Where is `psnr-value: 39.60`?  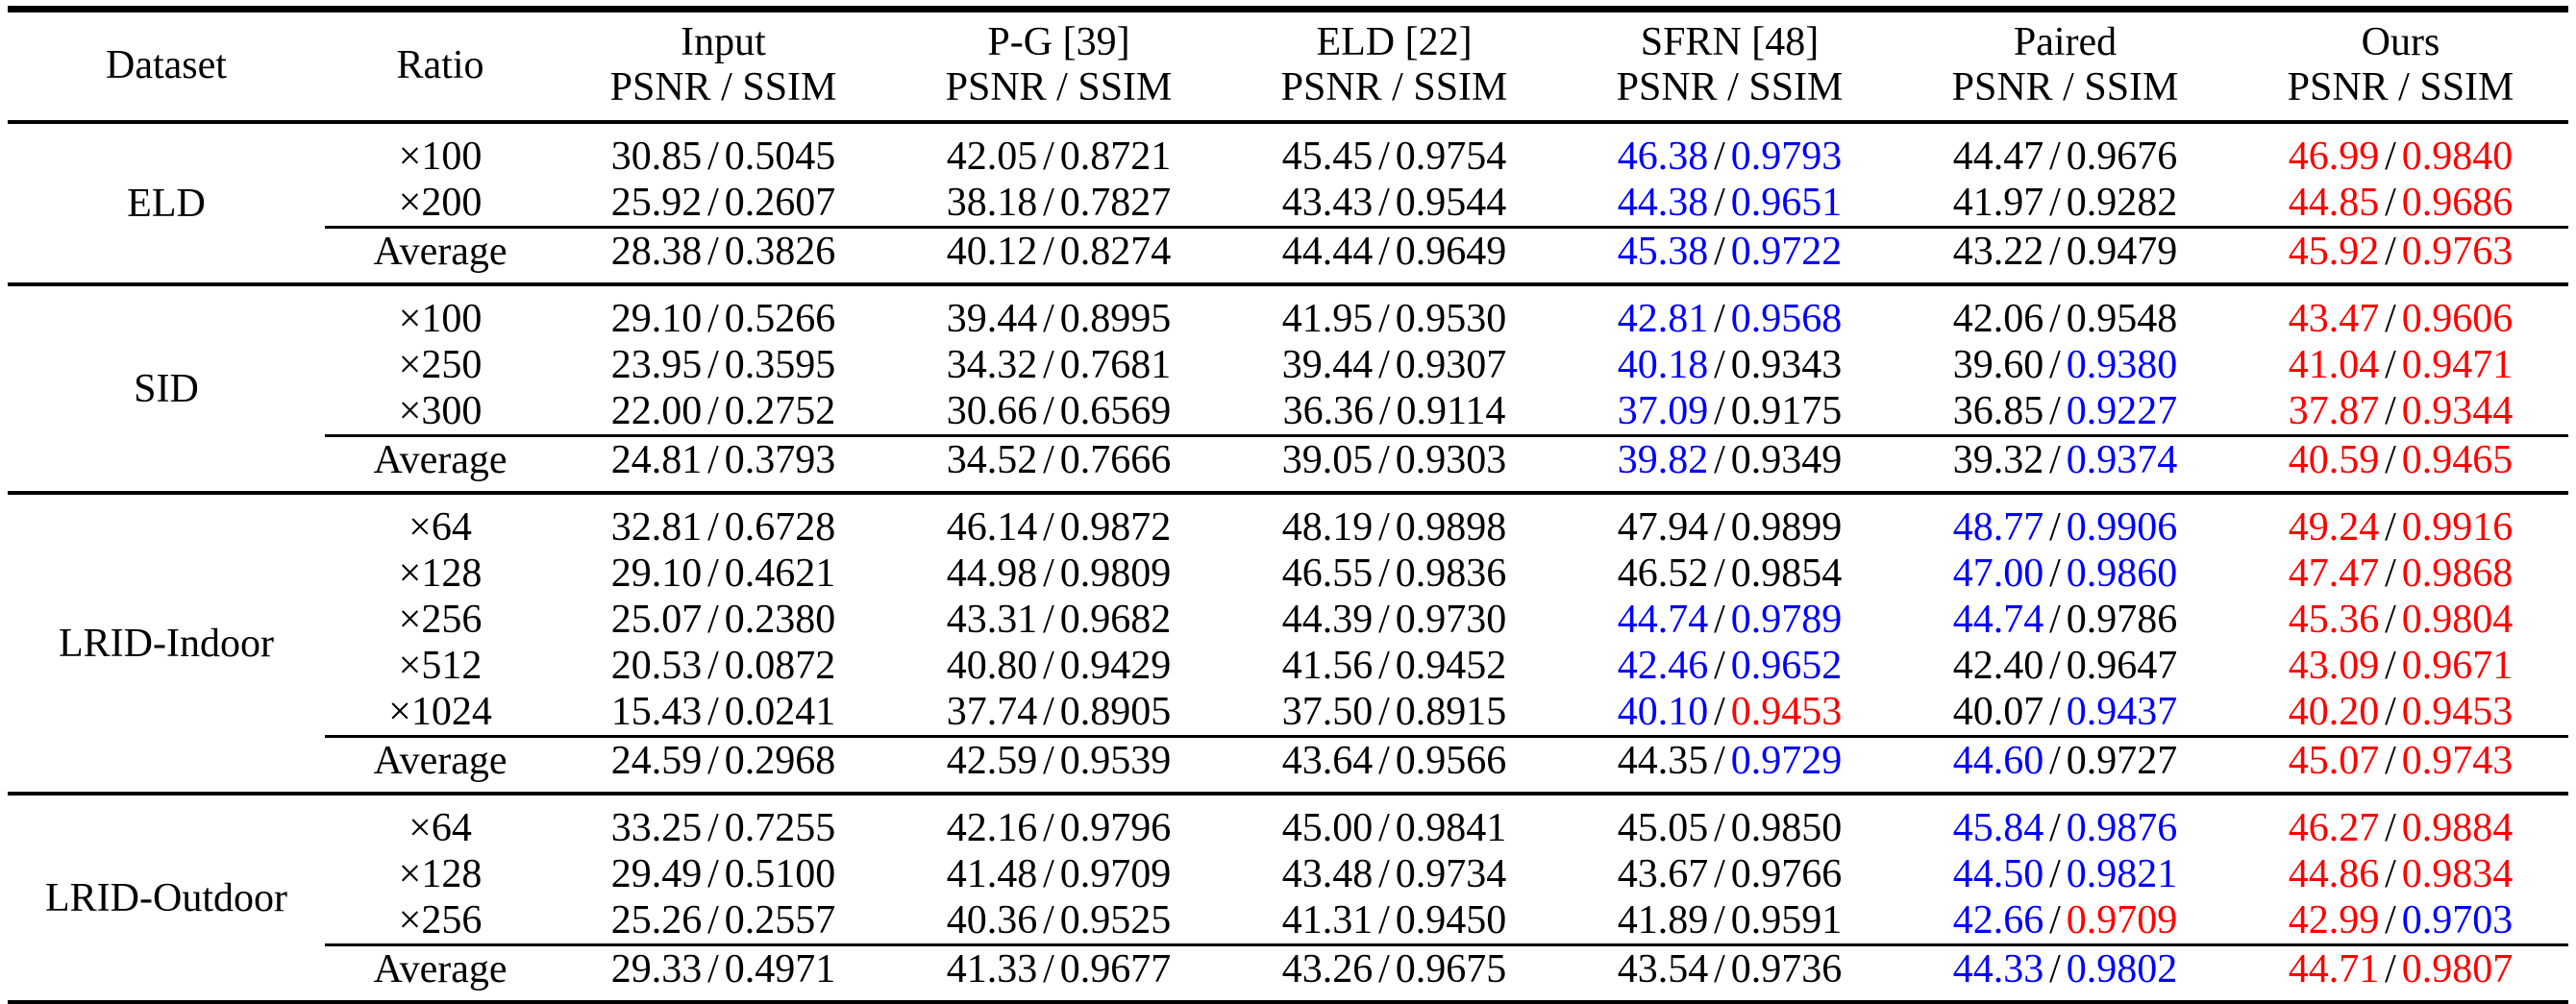
psnr-value: 39.60 is located at coordinates (1998, 365).